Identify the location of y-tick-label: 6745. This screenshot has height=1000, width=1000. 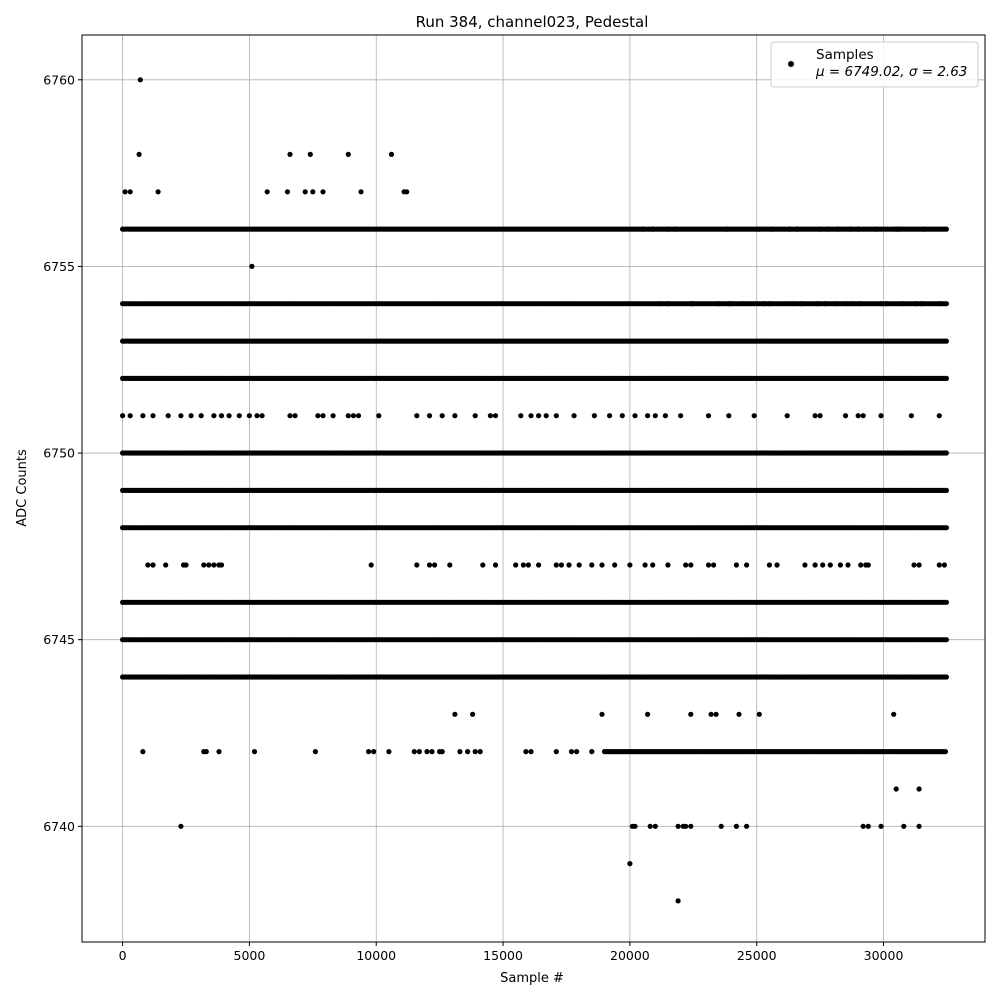
(59, 639).